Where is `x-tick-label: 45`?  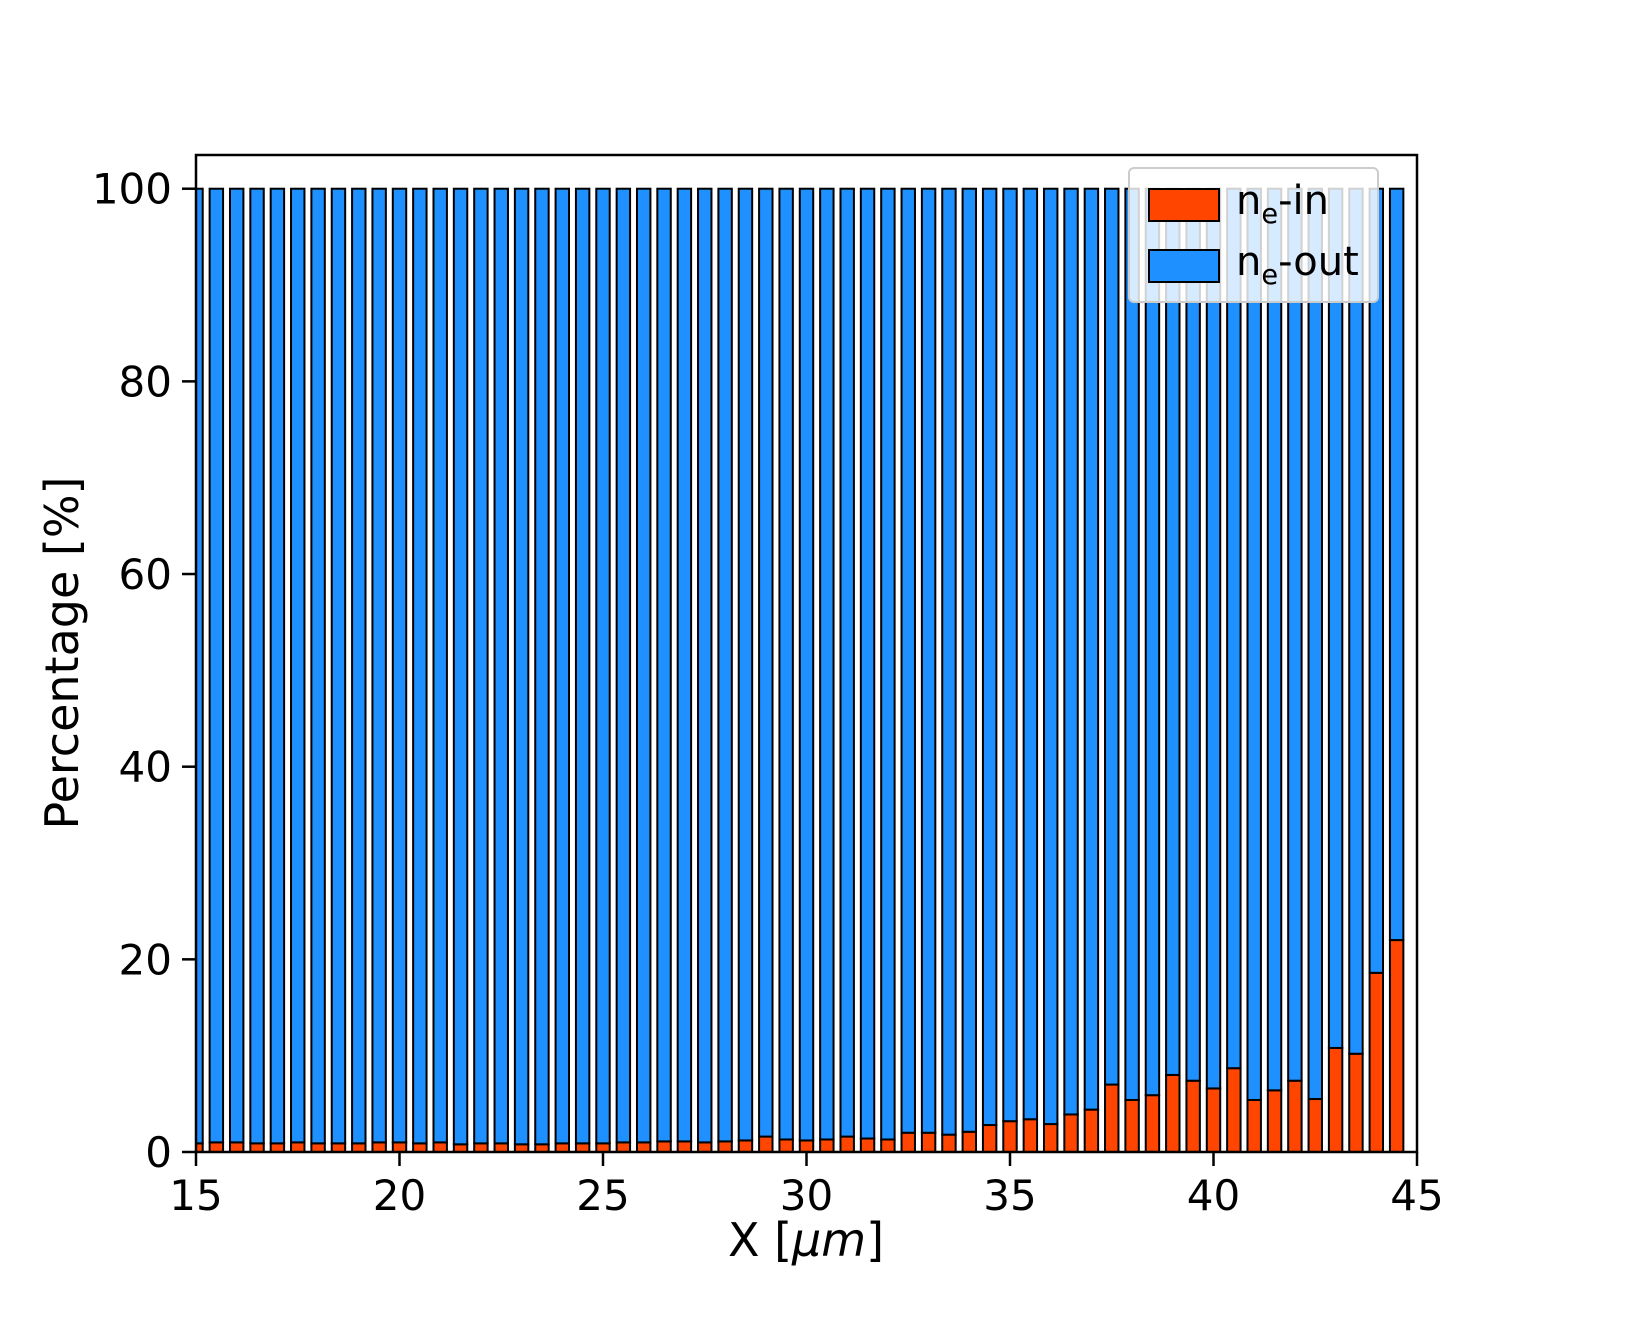
x-tick-label: 45 is located at coordinates (1416, 1195).